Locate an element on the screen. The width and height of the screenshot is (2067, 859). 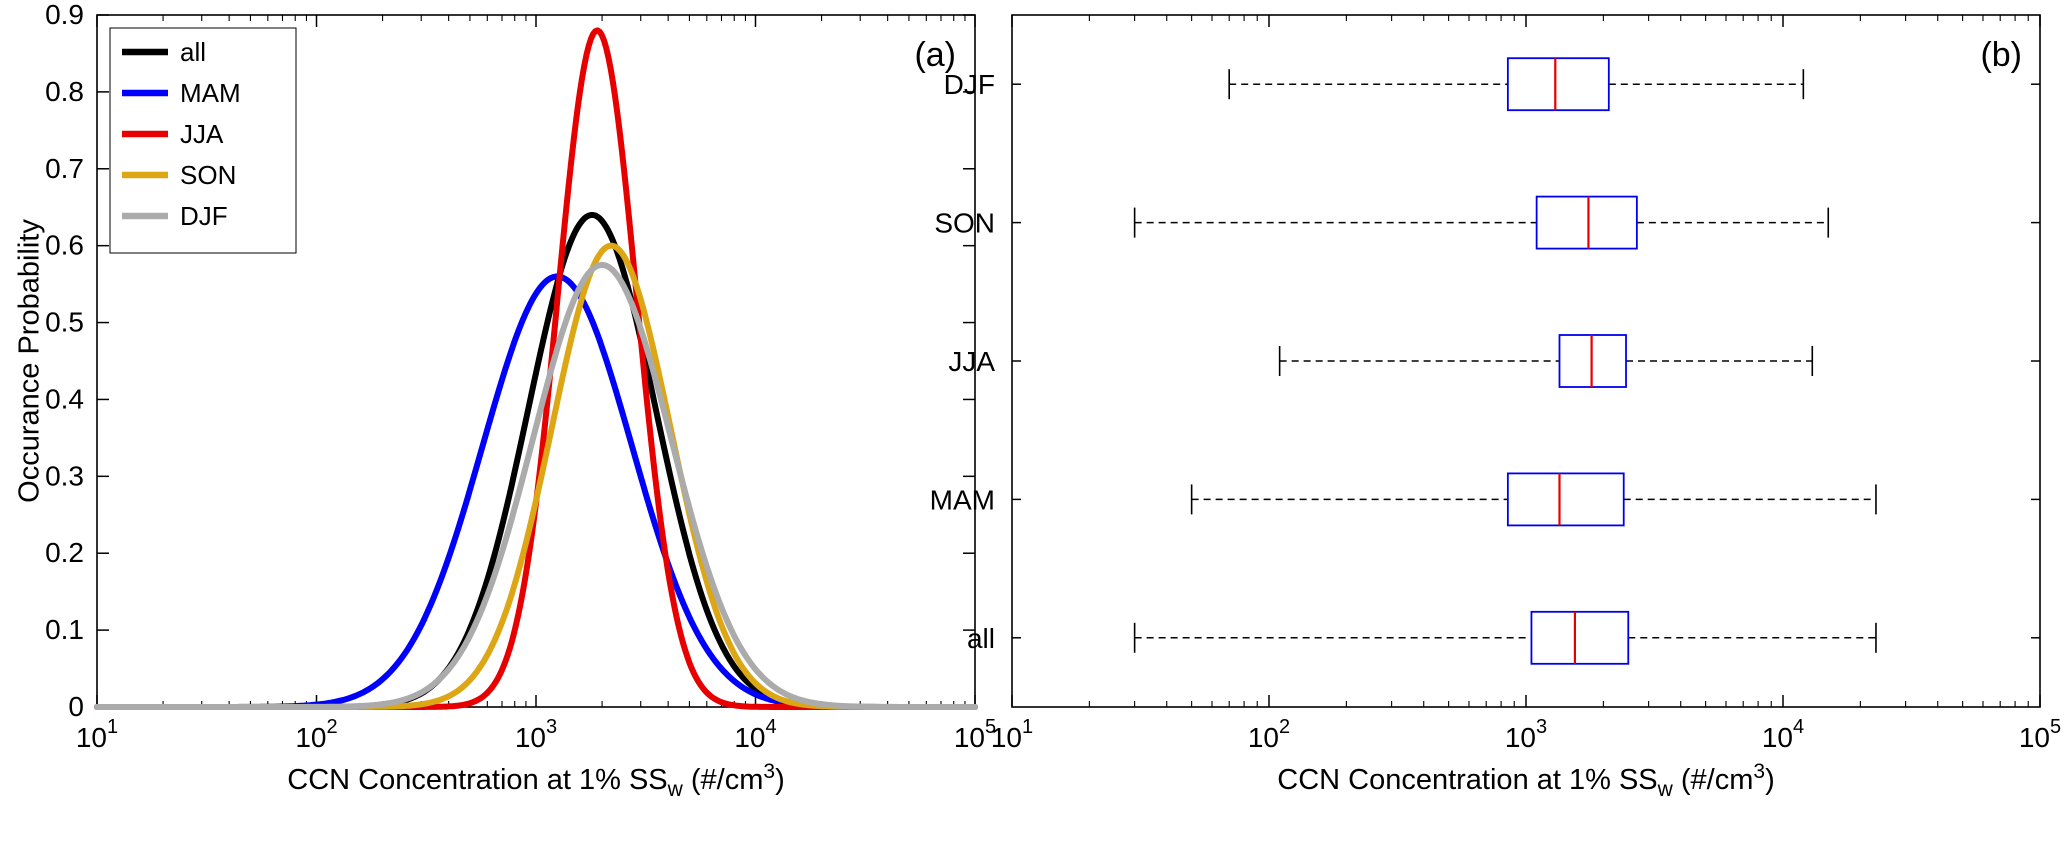
xlabel-b-superscript: 3 is located at coordinates (1759, 771).